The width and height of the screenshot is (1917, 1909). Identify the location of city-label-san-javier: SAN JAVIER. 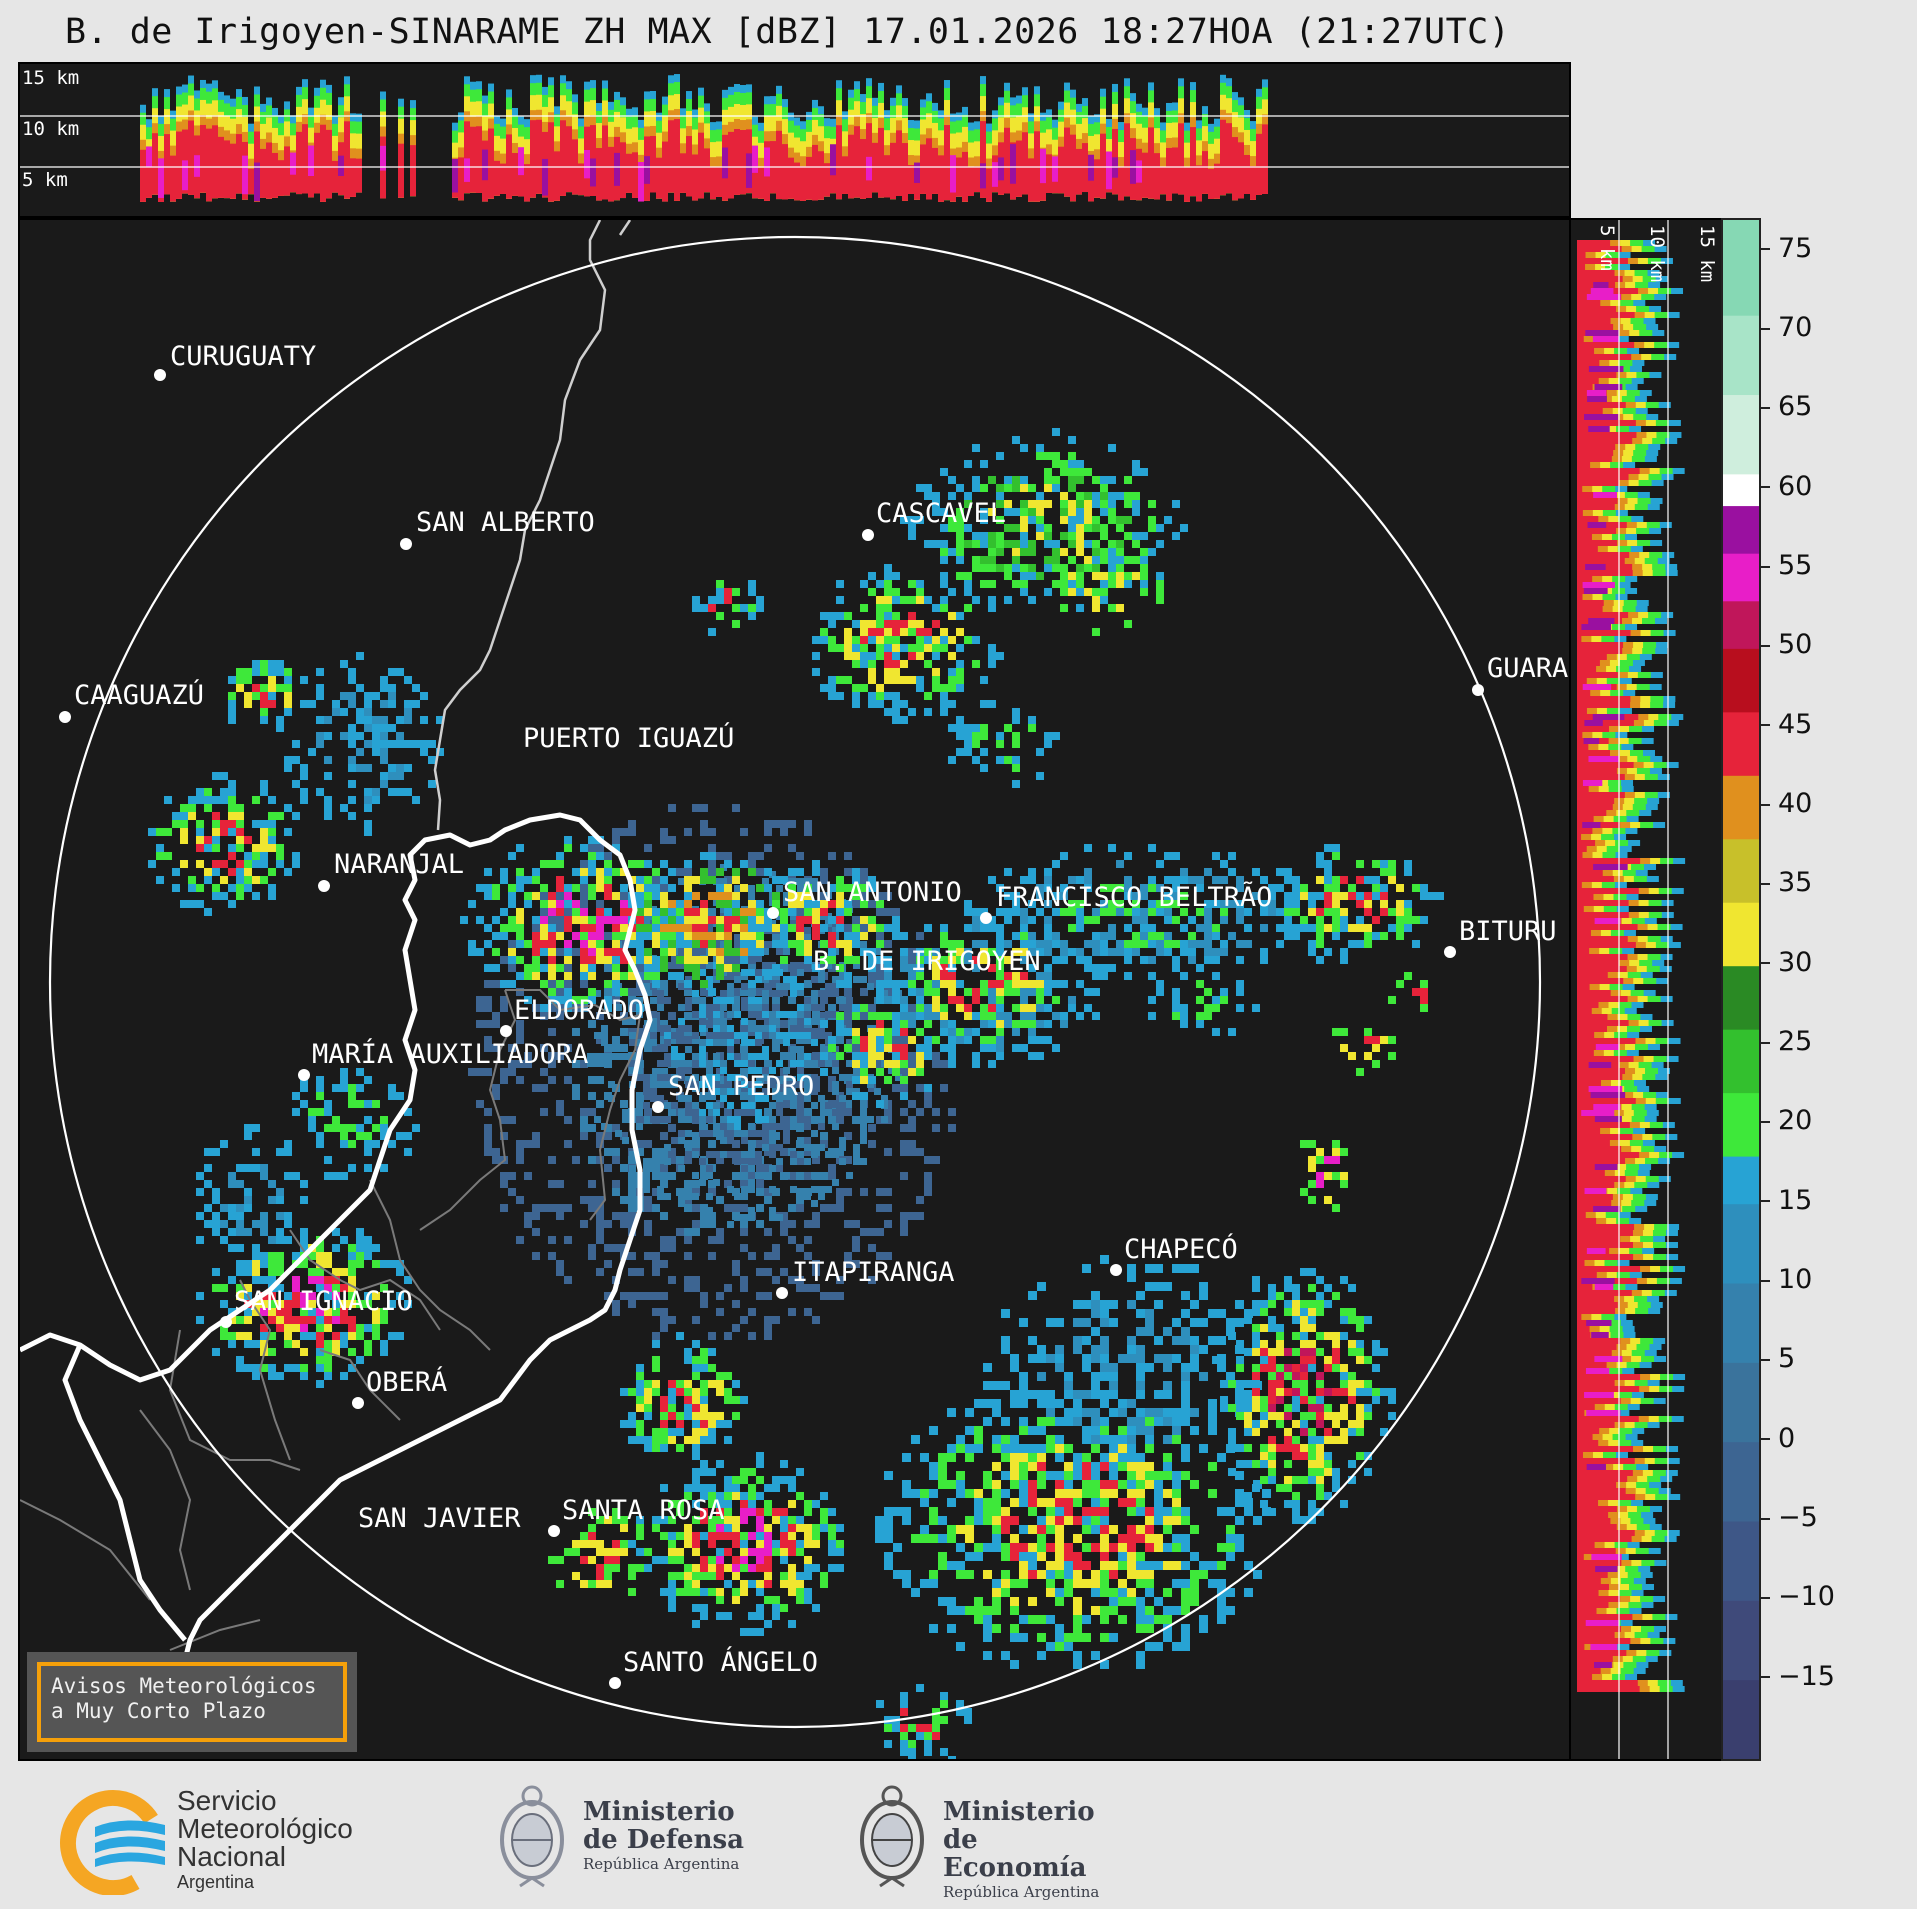
(439, 1518).